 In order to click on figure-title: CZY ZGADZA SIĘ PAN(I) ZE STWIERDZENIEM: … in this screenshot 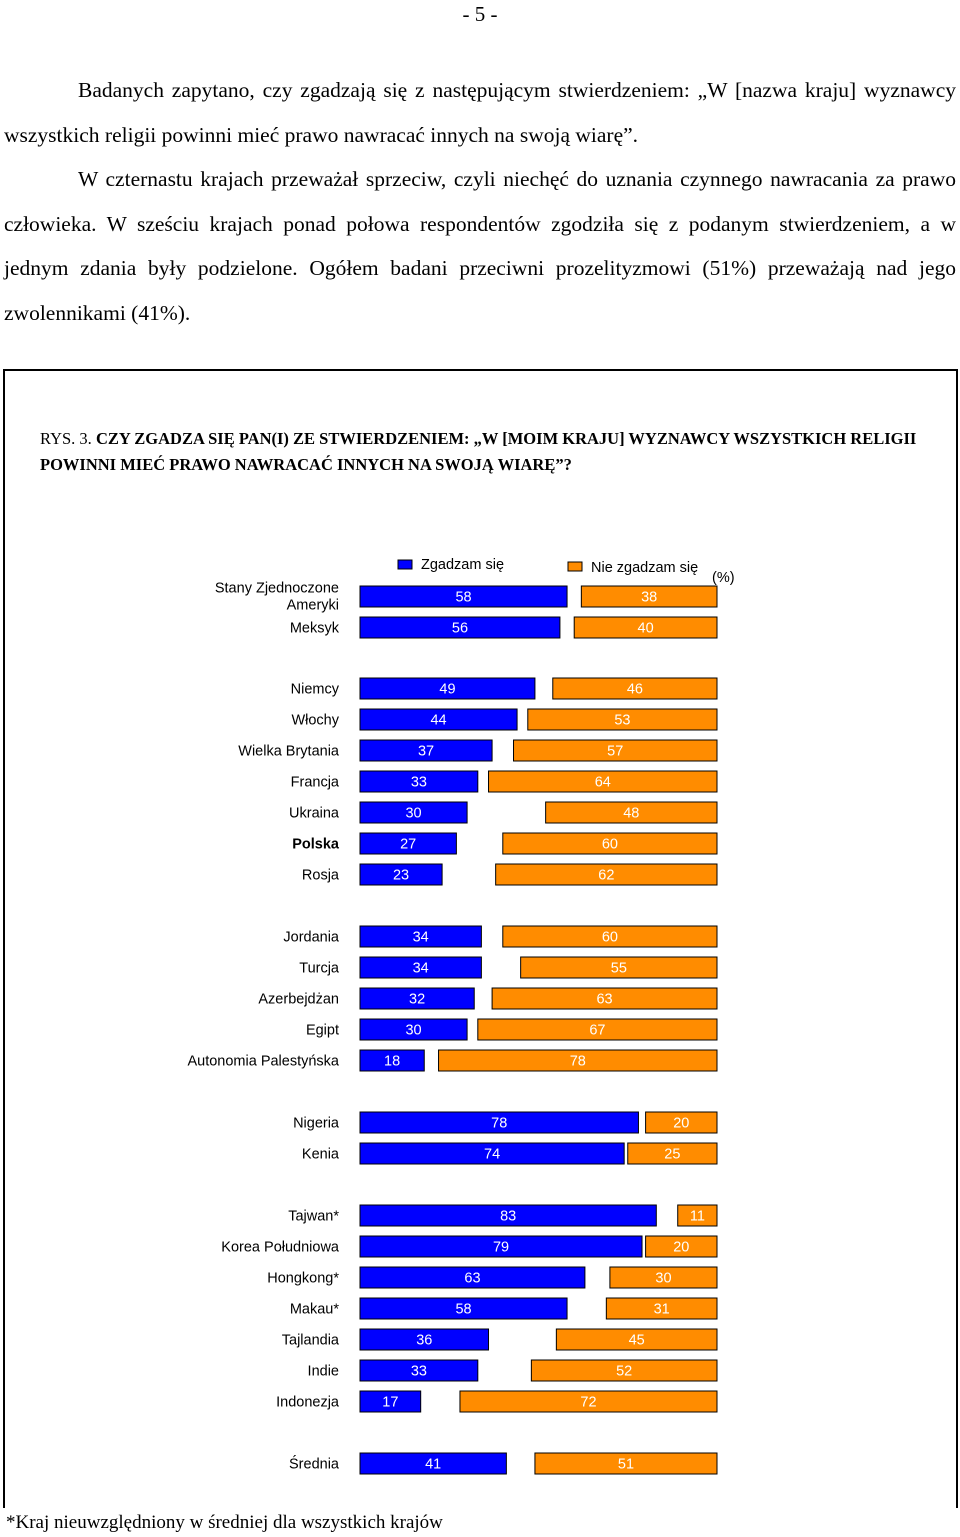, I will do `click(478, 451)`.